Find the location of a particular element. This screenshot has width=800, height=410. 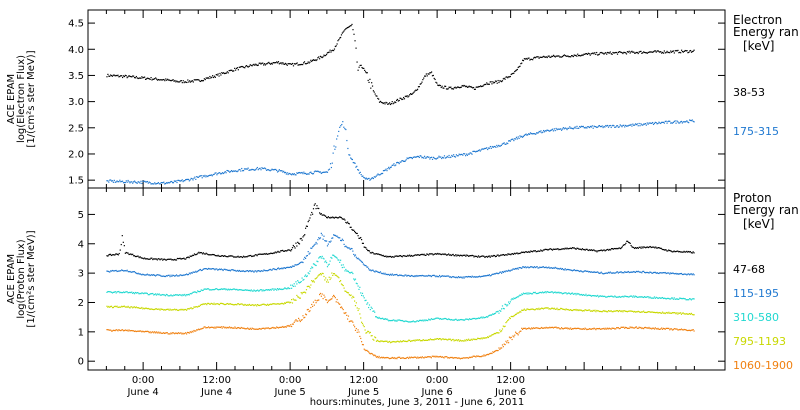

proton-ytick-label: 4 is located at coordinates (81, 244).